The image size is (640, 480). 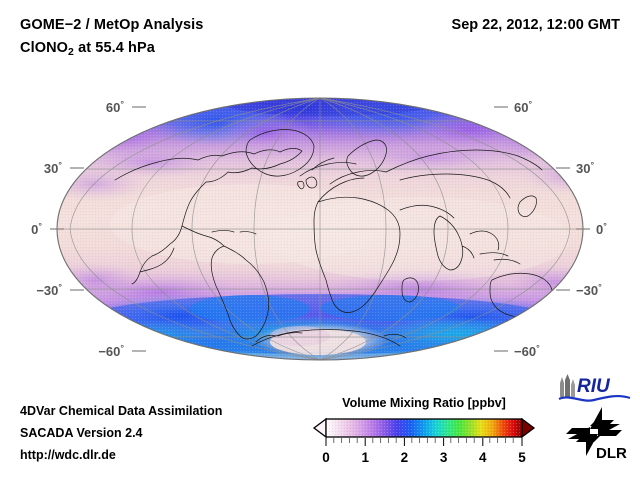 I want to click on lat-label-30n-left: 30, so click(x=51, y=168).